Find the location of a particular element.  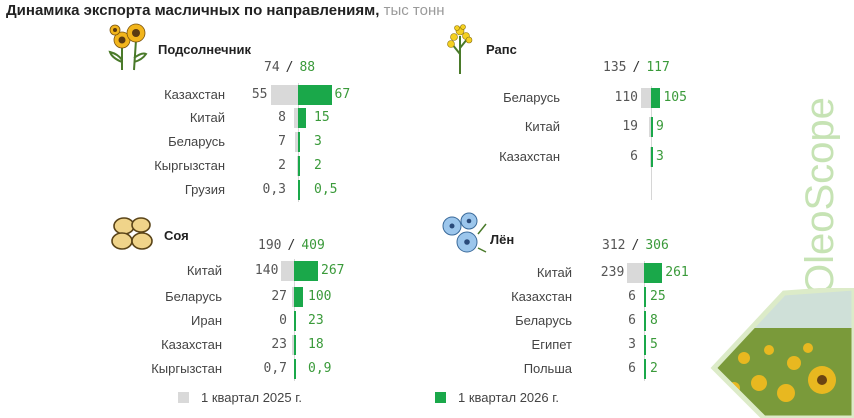

brand-logo: OleoScope is located at coordinates (820, 196).